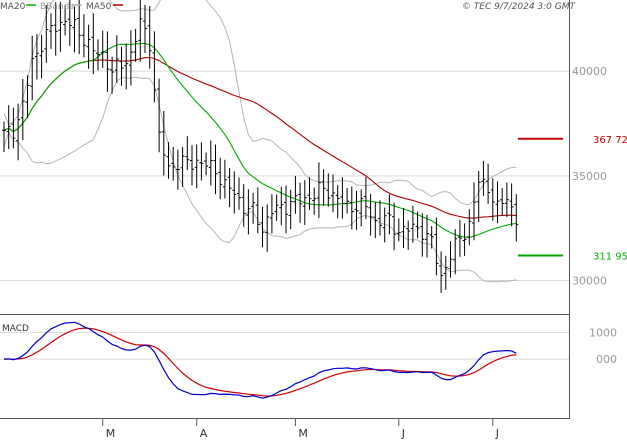 This screenshot has height=440, width=627. What do you see at coordinates (603, 332) in the screenshot?
I see `macd-y-tick-label: 1000` at bounding box center [603, 332].